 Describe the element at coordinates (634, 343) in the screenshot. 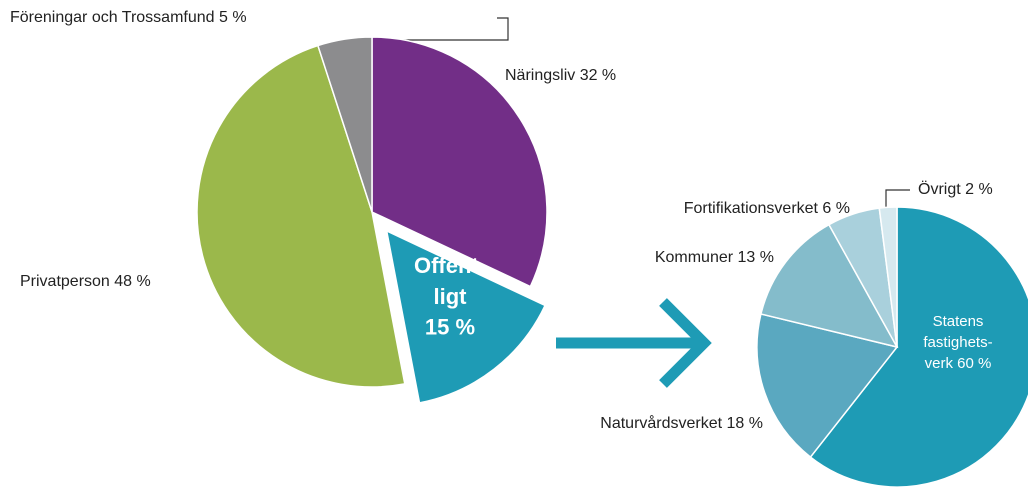

I see `arrow` at that location.